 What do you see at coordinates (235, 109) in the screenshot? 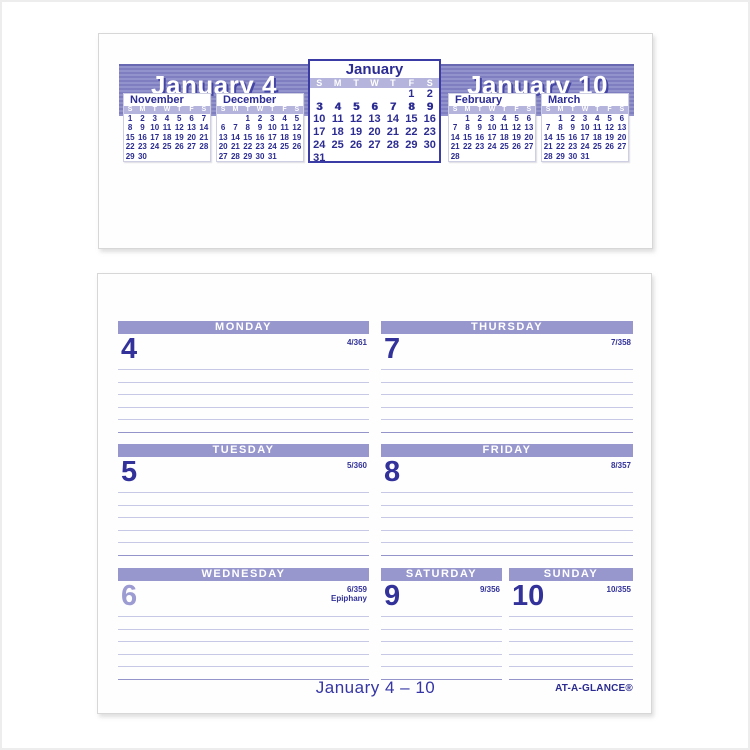
I see `weekday-letter: M` at bounding box center [235, 109].